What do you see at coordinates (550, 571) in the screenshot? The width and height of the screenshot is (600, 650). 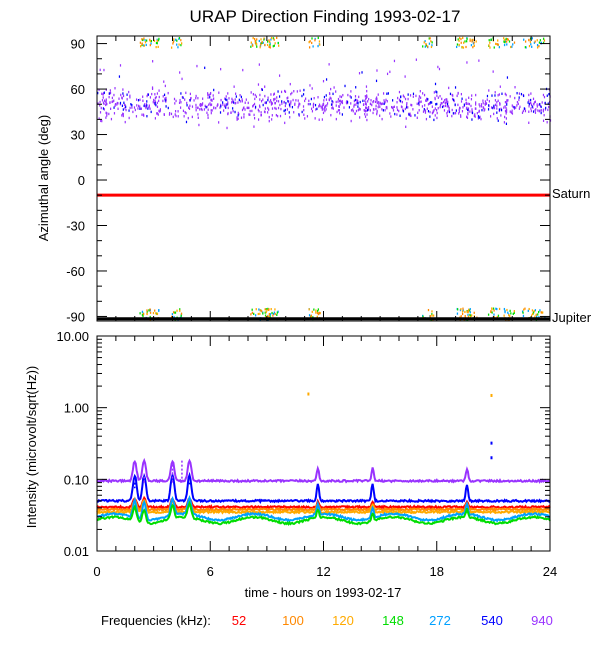 I see `time-x-tick-label: 24` at bounding box center [550, 571].